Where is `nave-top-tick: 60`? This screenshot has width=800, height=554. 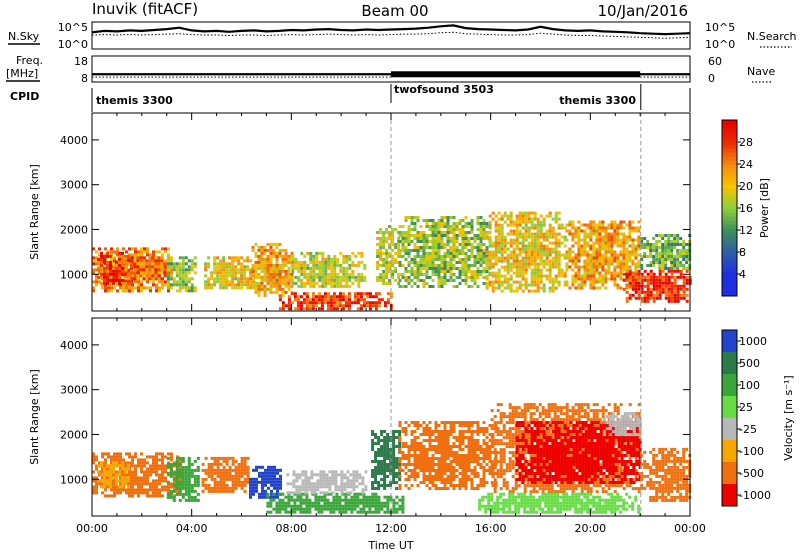 nave-top-tick: 60 is located at coordinates (715, 61).